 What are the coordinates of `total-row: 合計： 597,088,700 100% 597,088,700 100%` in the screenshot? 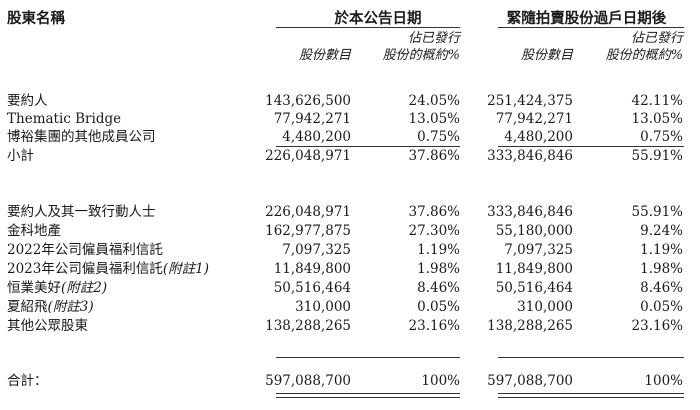 It's located at (350, 381).